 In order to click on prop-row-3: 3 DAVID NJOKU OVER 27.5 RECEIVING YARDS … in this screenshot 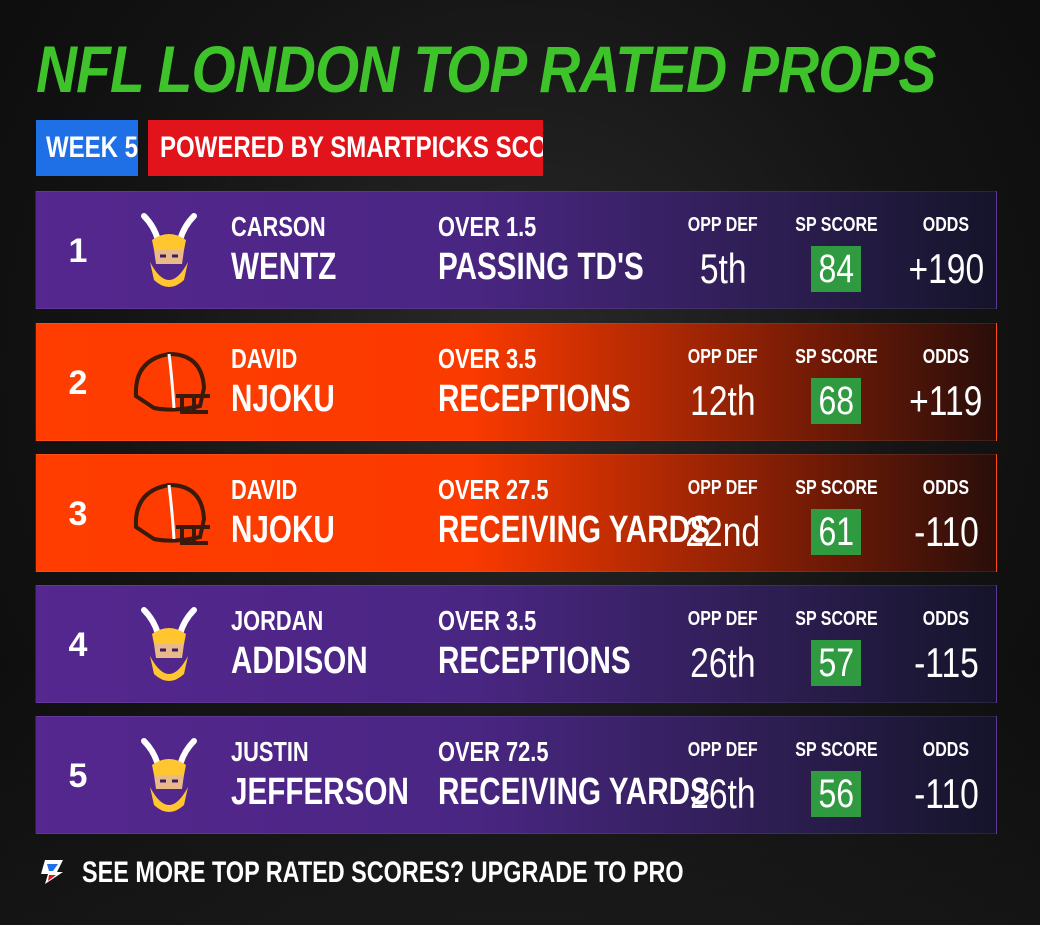, I will do `click(516, 513)`.